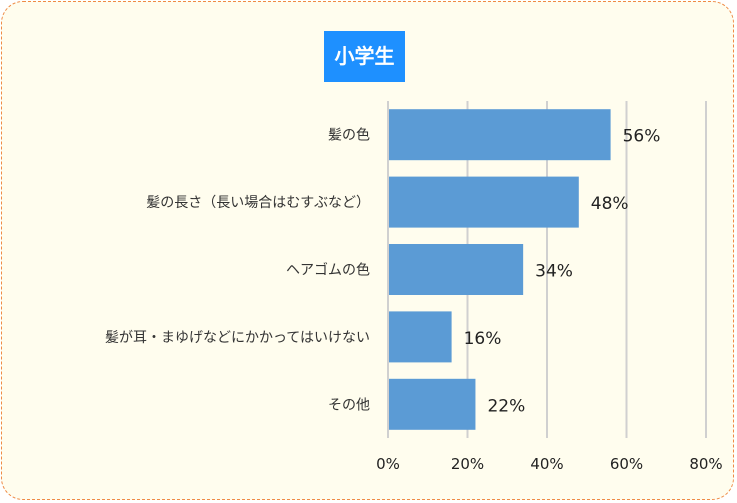 The width and height of the screenshot is (737, 503). Describe the element at coordinates (237, 338) in the screenshot. I see `category-label: 髪が耳・まゆげなどにかかってはいけない` at that location.